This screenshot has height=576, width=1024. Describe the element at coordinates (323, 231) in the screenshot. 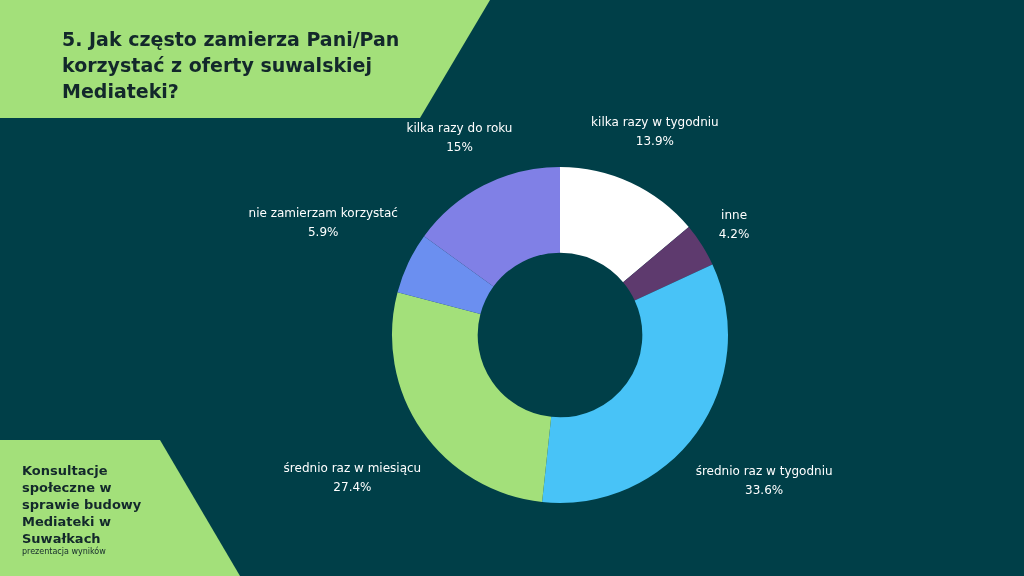

I see `data-label: 5.9%` at that location.